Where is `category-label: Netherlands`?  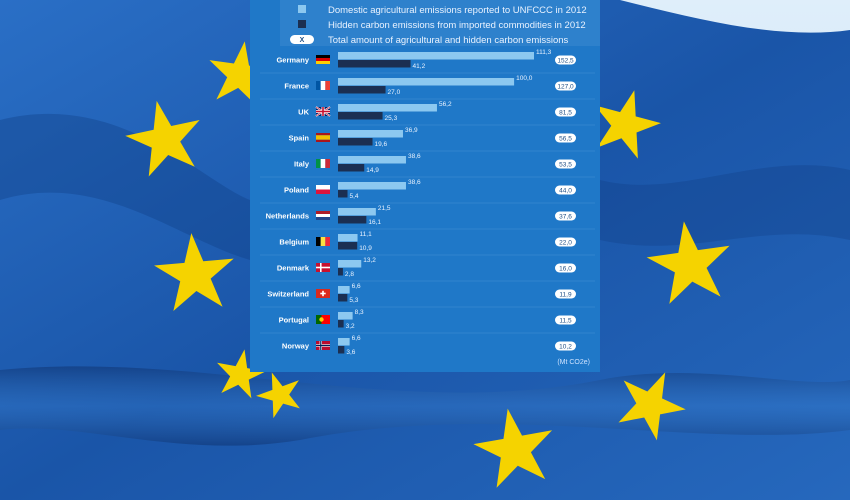
category-label: Netherlands is located at coordinates (287, 216).